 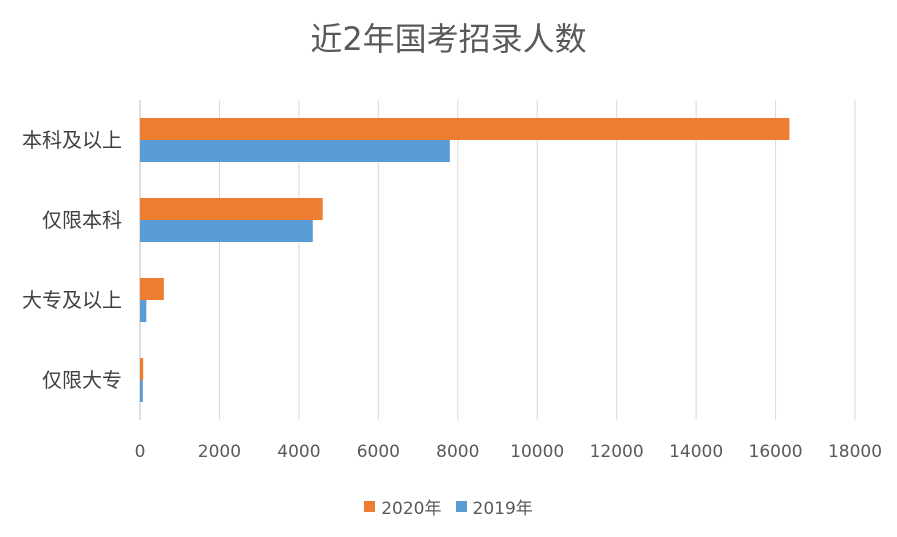 What do you see at coordinates (82, 380) in the screenshot?
I see `category-label: 仅限大专` at bounding box center [82, 380].